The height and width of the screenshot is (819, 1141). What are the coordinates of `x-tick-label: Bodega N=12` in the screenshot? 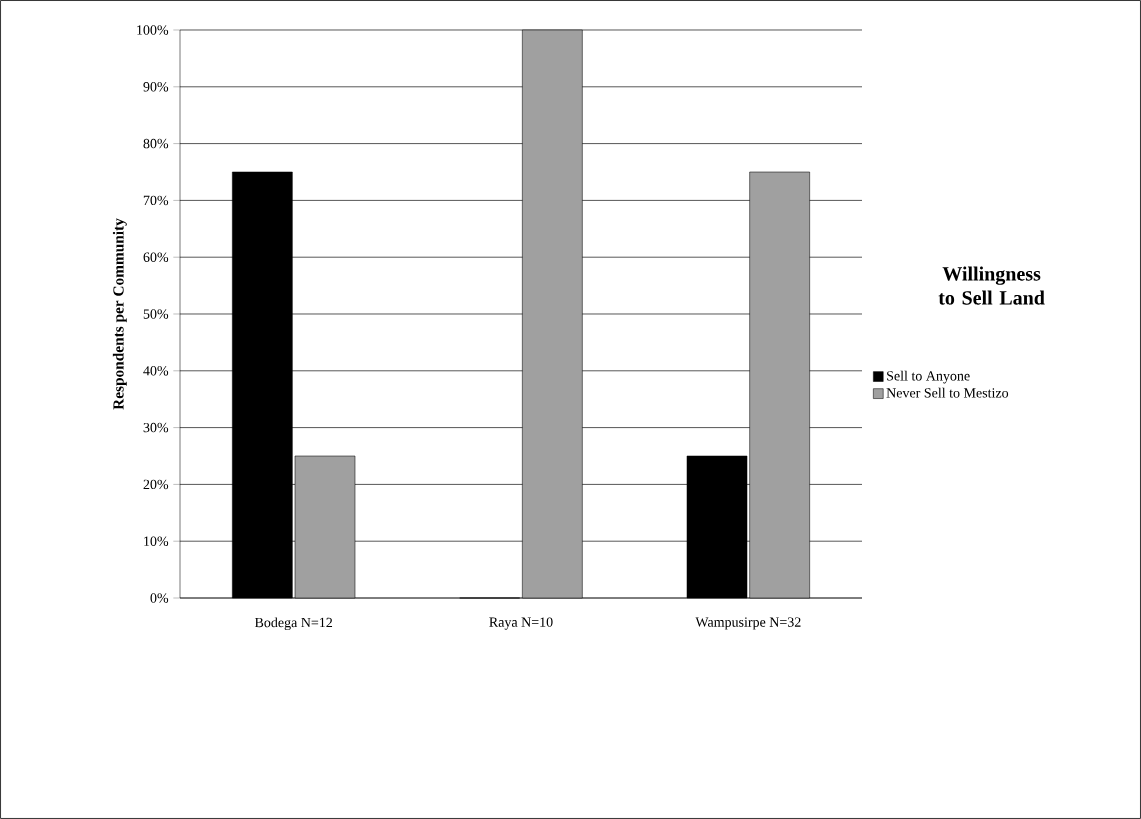 It's located at (293, 624).